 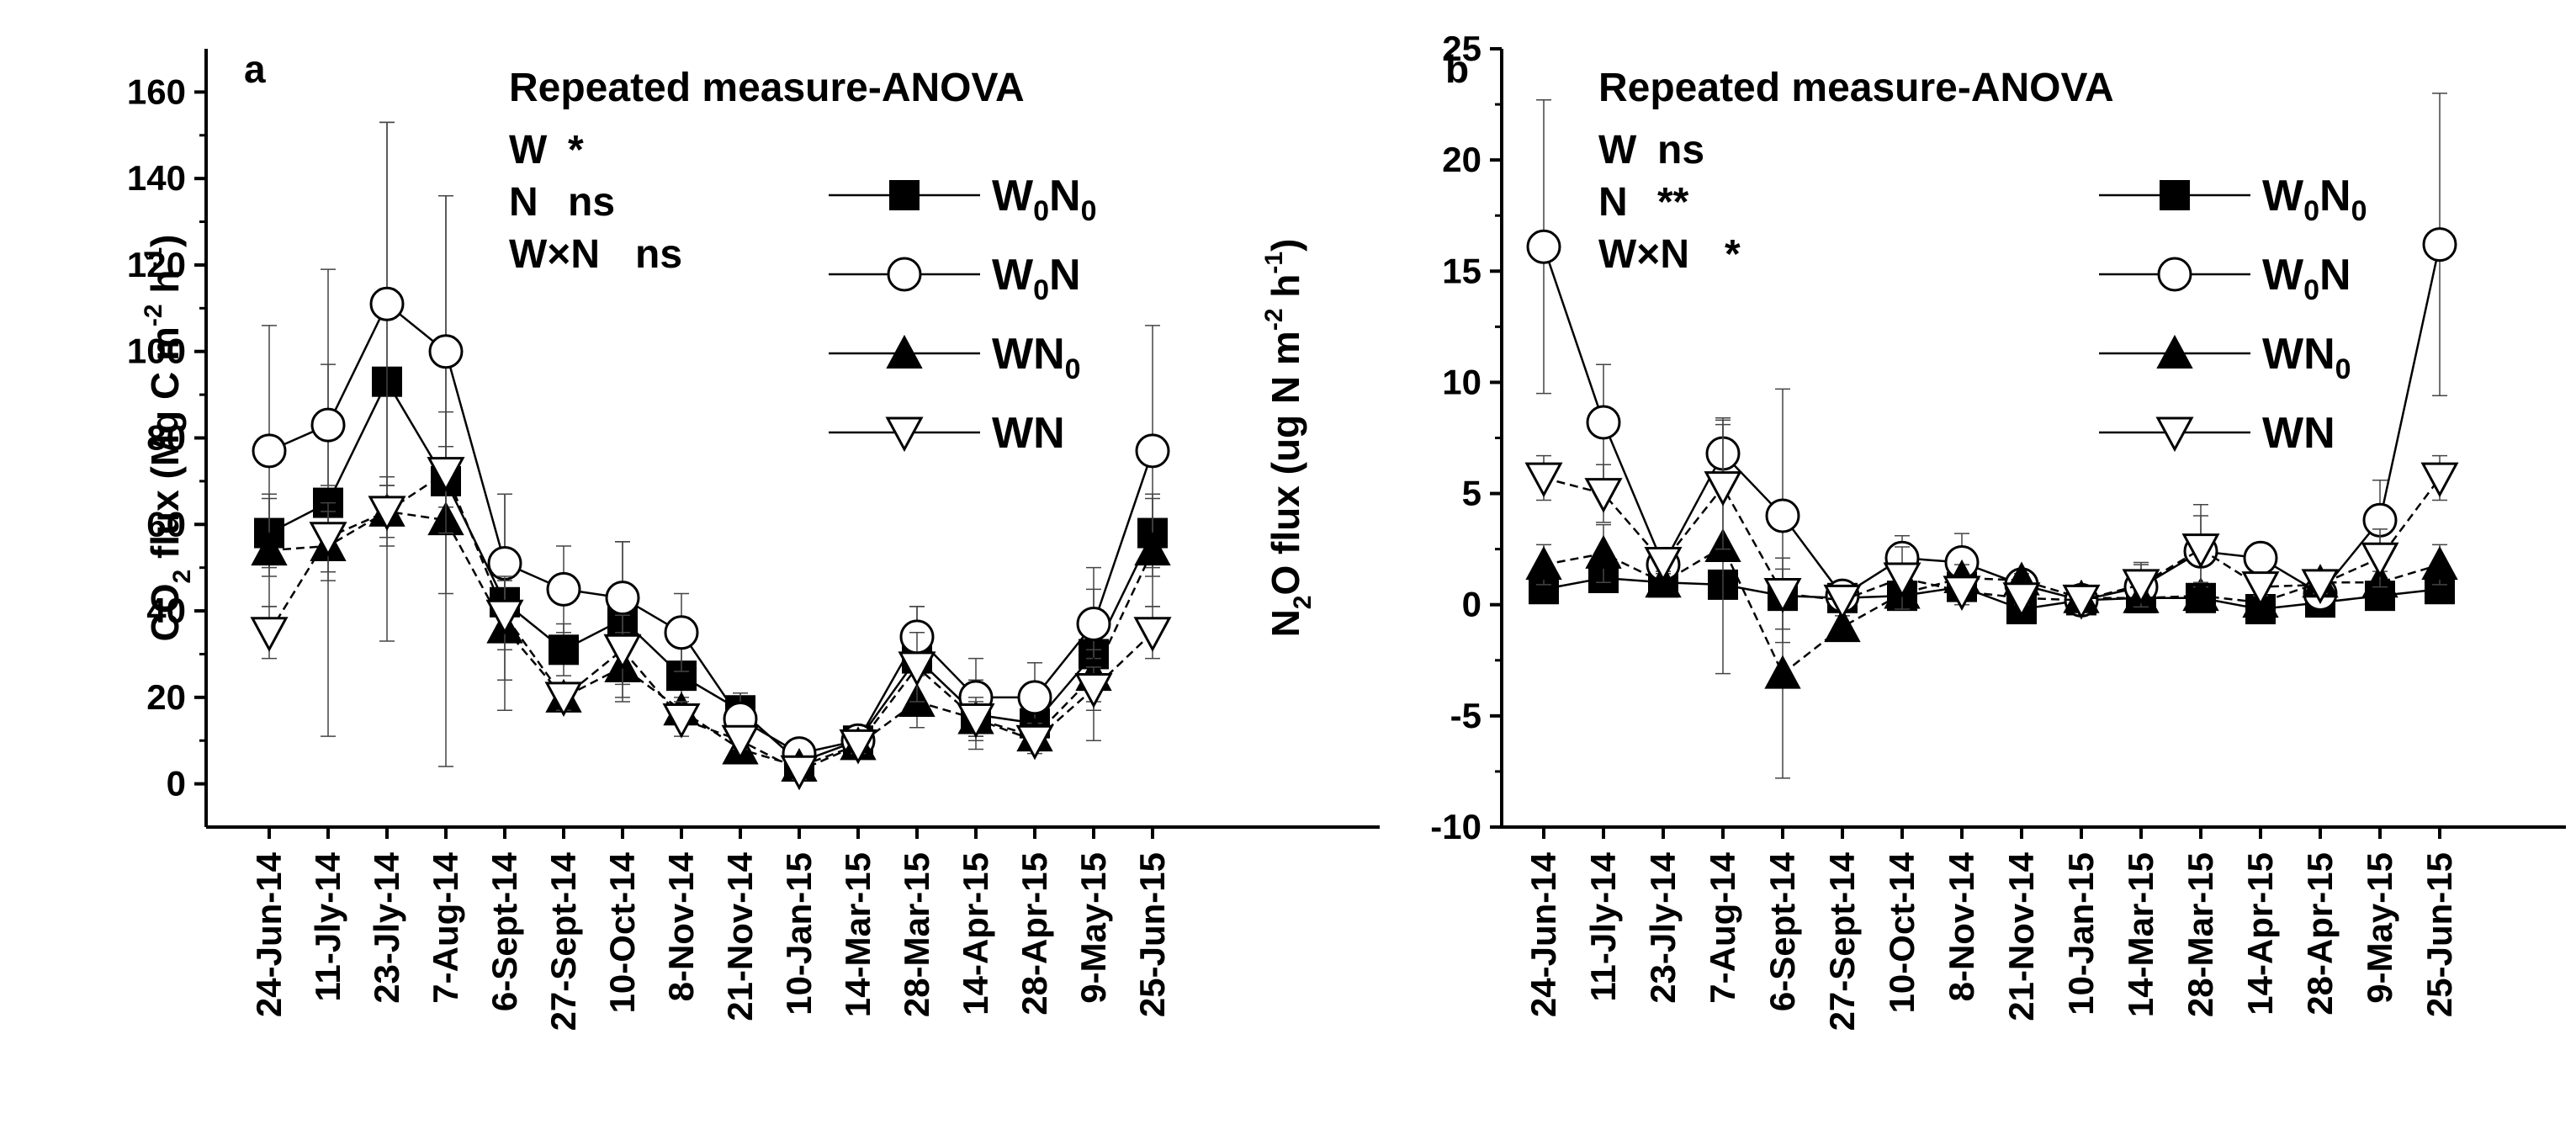 I want to click on anova-row-value: **, so click(x=1673, y=202).